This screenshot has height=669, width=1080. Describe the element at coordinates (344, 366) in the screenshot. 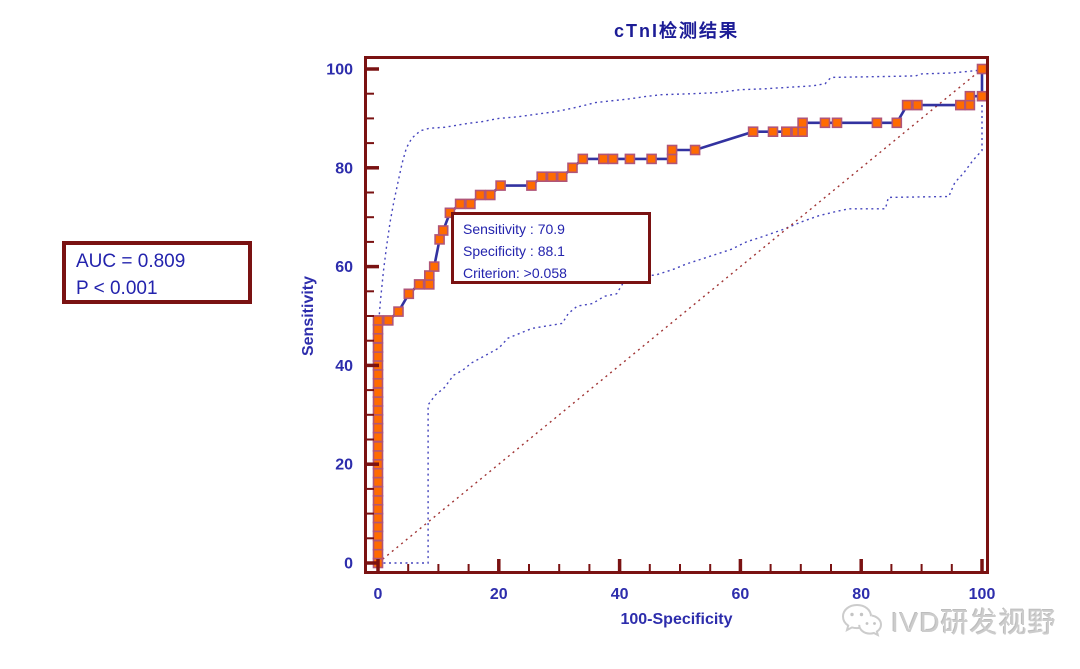

I see `y-tick-label: 40` at that location.